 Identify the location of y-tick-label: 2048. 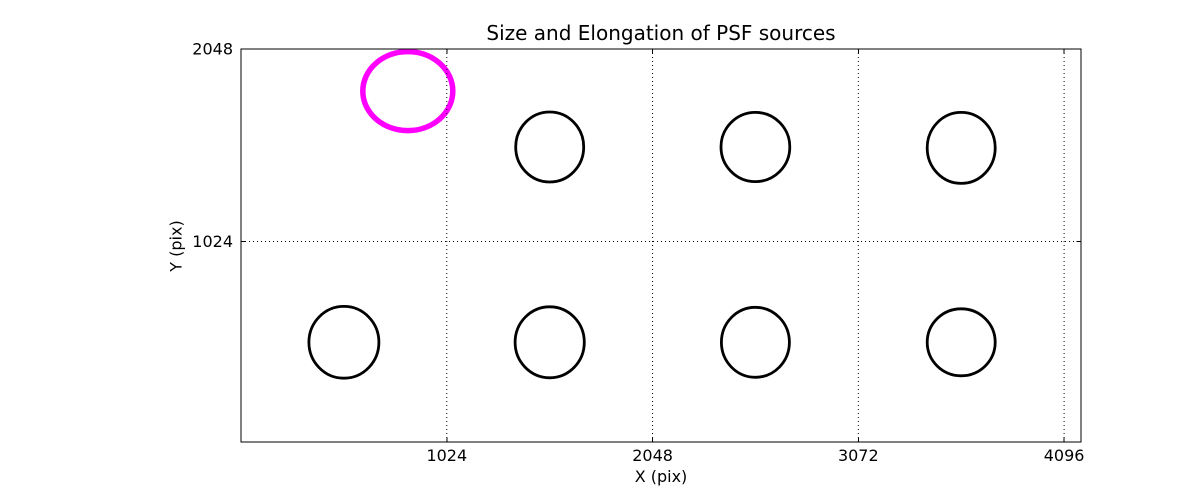
(212, 49).